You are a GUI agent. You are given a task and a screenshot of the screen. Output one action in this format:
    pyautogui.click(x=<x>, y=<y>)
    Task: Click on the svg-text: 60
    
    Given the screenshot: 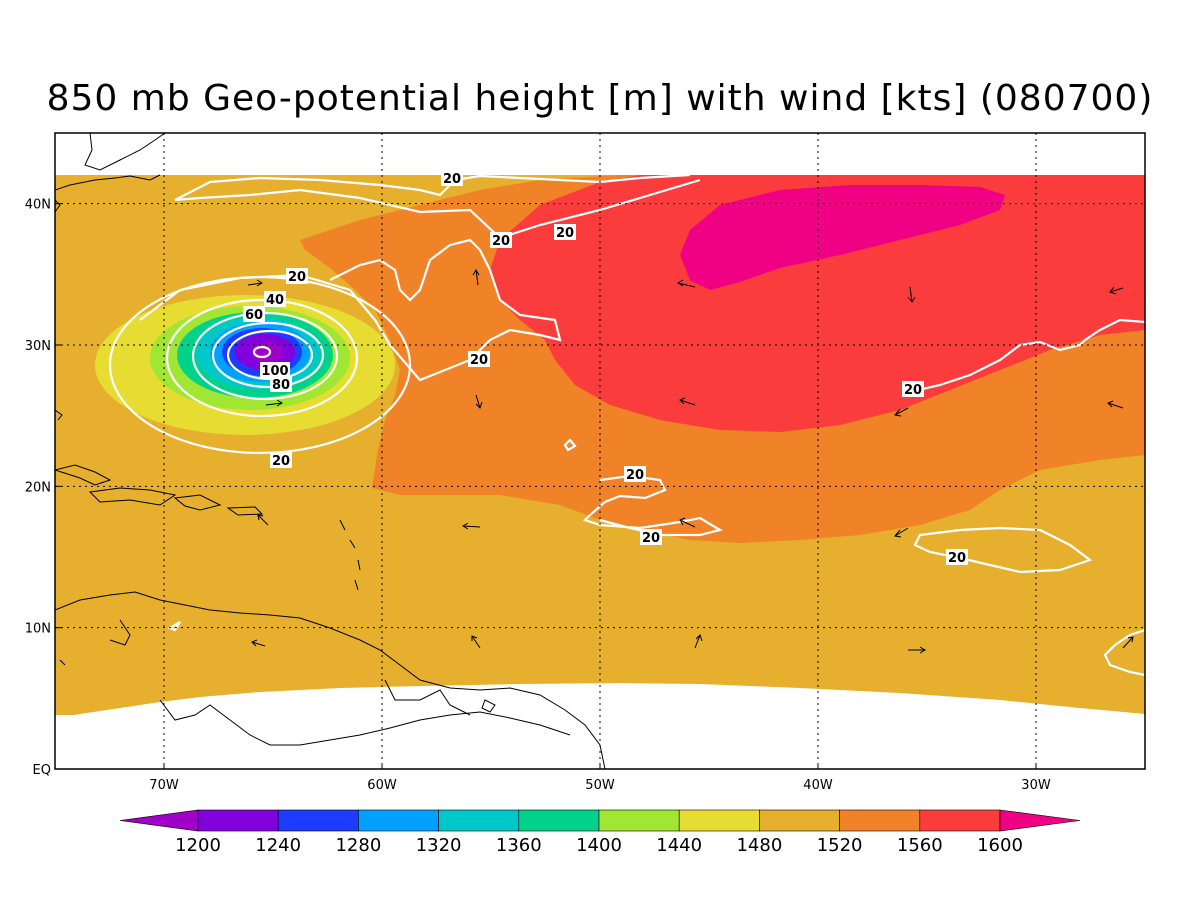 What is the action you would take?
    pyautogui.click(x=254, y=315)
    